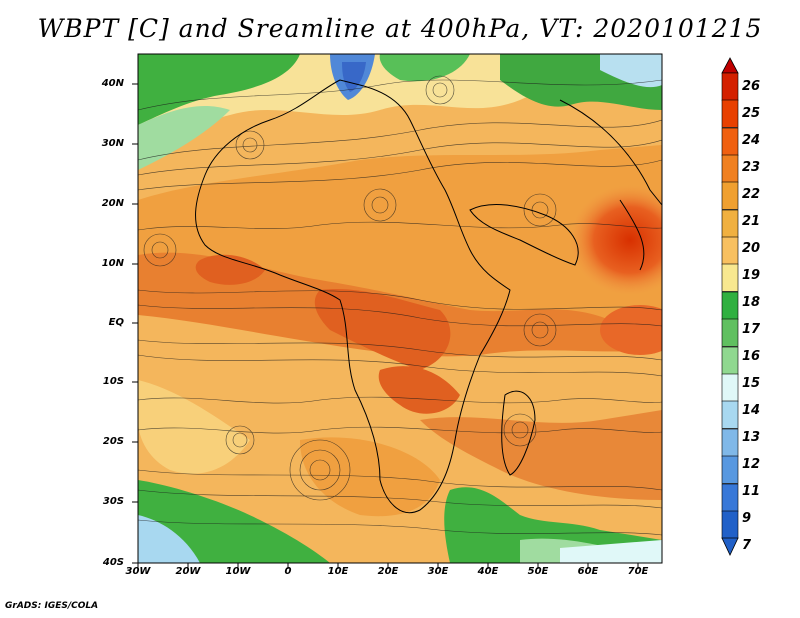 Image resolution: width=800 pixels, height=618 pixels. What do you see at coordinates (751, 410) in the screenshot?
I see `colorbar-label: 14` at bounding box center [751, 410].